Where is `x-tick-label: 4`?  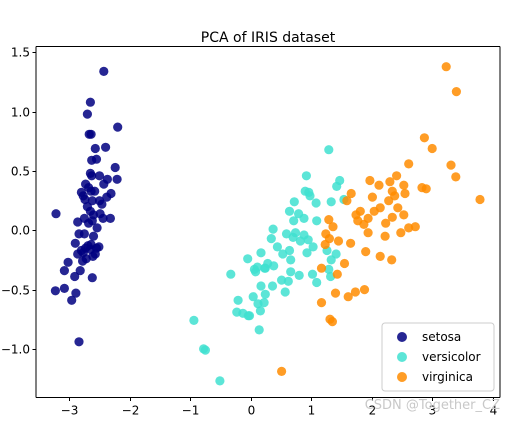 x-tick-label: 4 is located at coordinates (494, 411).